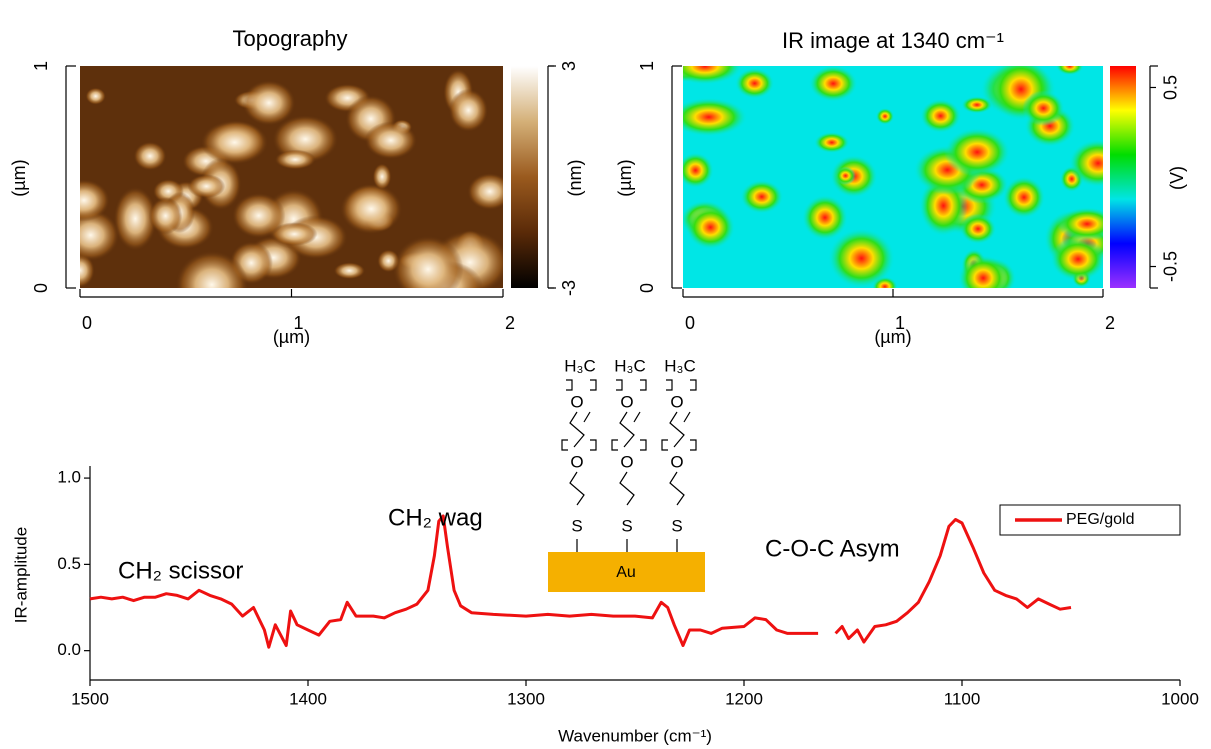 The height and width of the screenshot is (749, 1211). Describe the element at coordinates (69, 477) in the screenshot. I see `y-tick-label: 1.0` at that location.